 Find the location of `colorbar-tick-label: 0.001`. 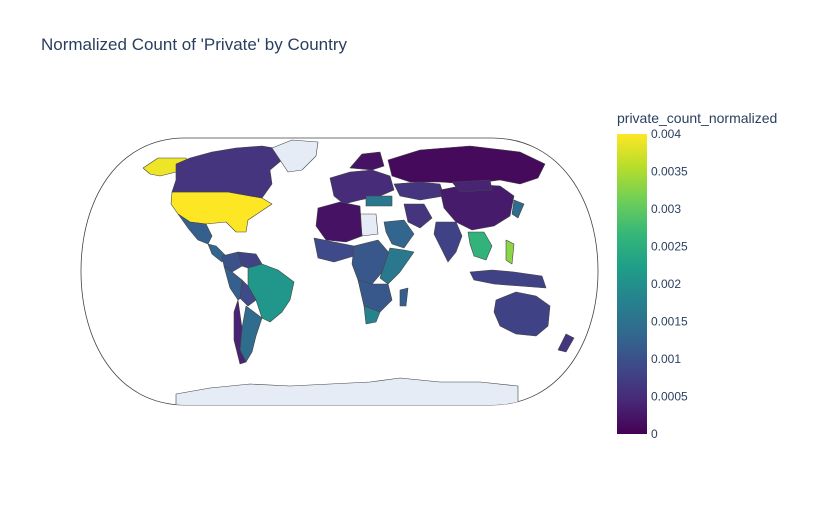

colorbar-tick-label: 0.001 is located at coordinates (666, 359).